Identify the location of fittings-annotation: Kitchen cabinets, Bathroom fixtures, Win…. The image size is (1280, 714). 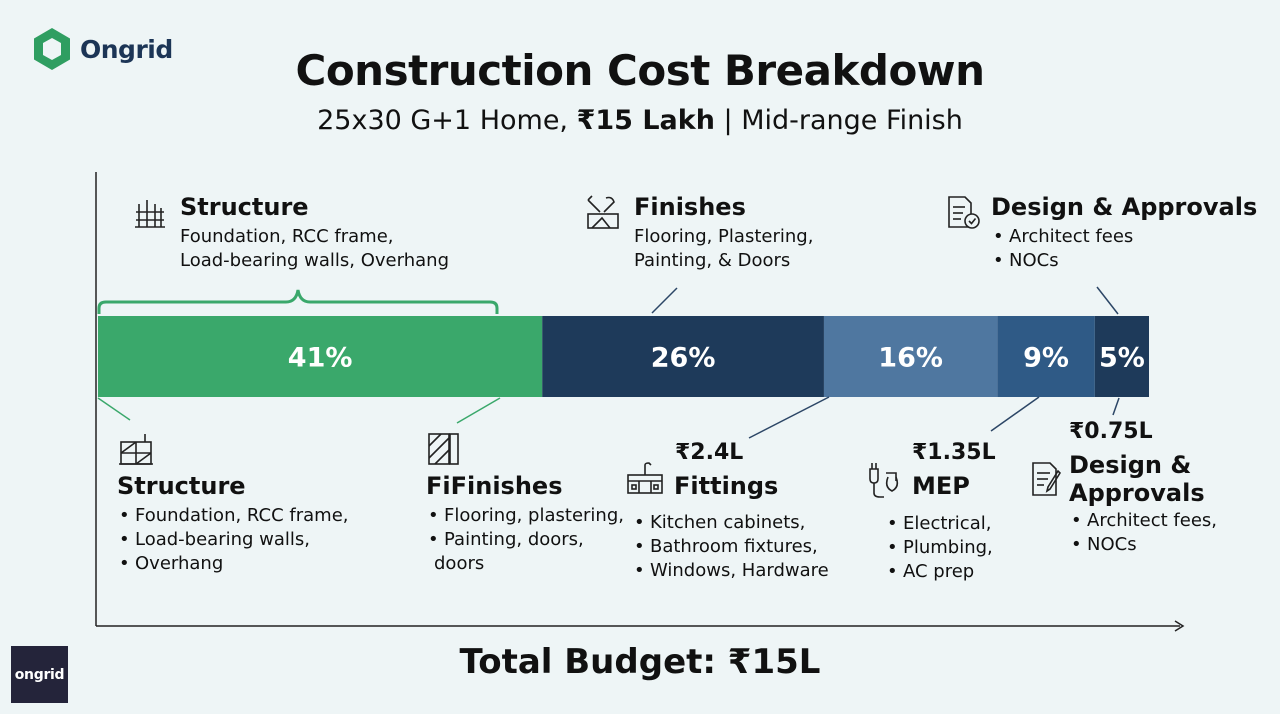
(730, 545).